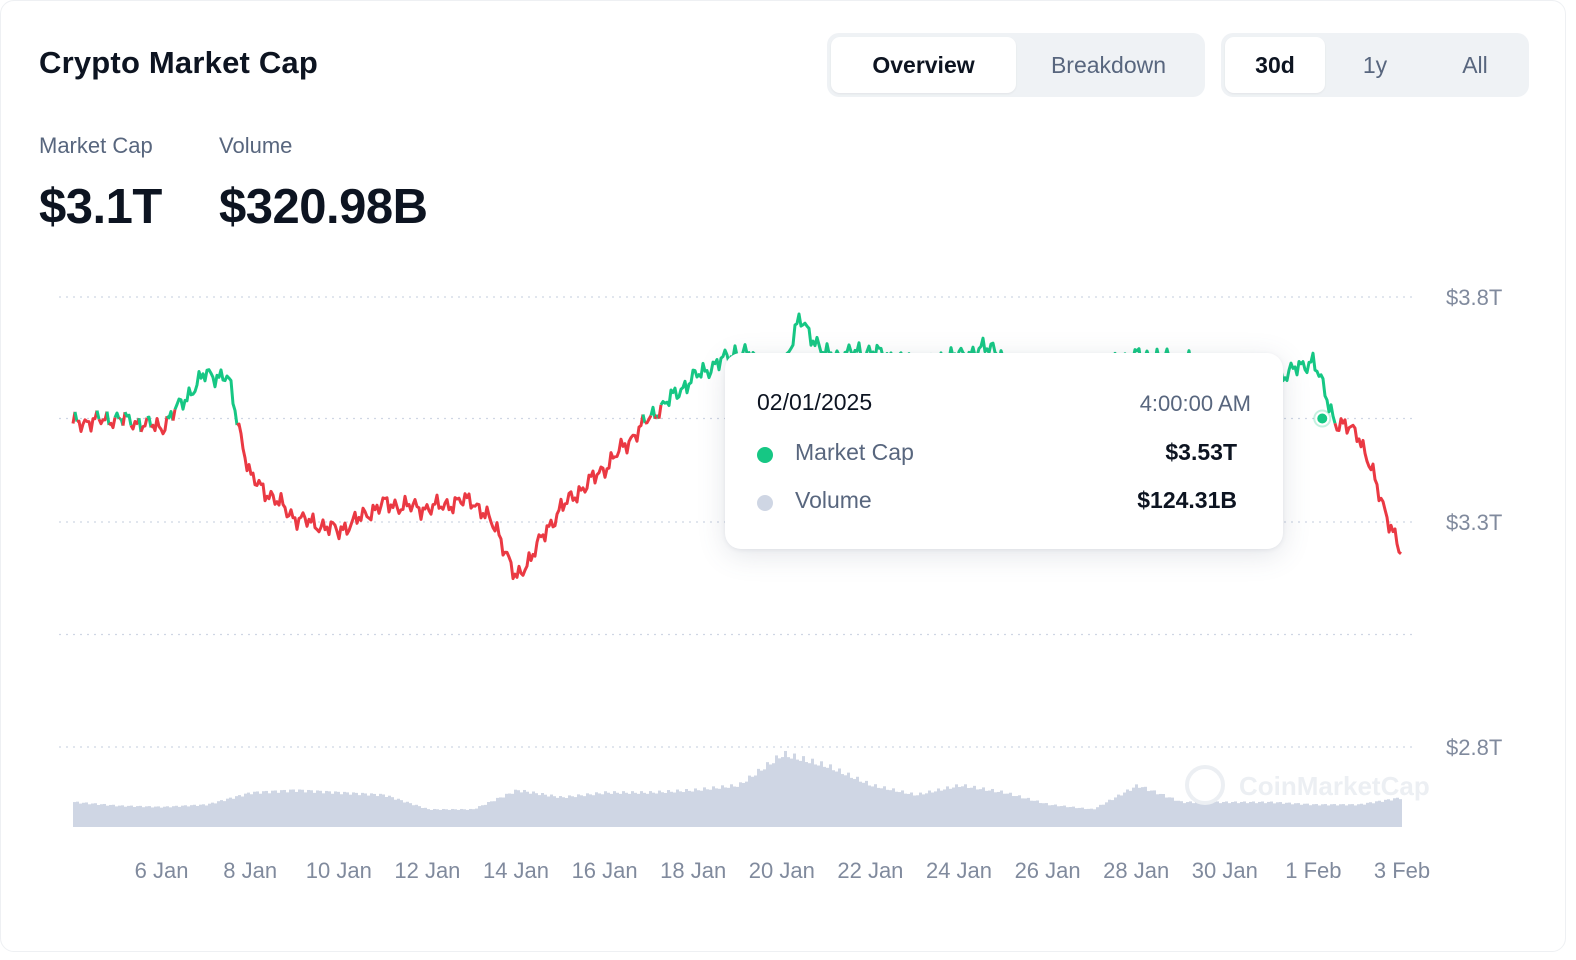  Describe the element at coordinates (162, 870) in the screenshot. I see `x-tick-label: 6 Jan` at that location.